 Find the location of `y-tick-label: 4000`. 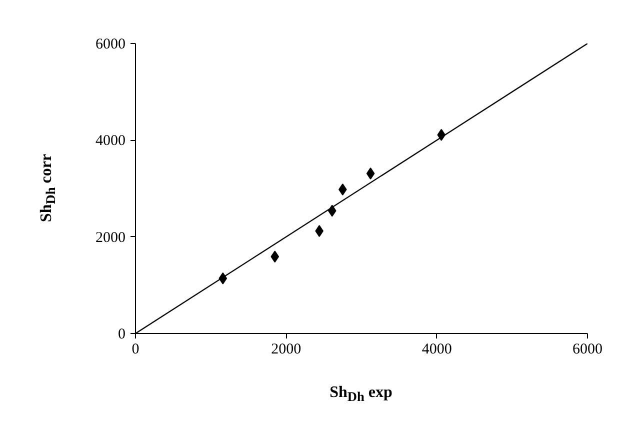

y-tick-label: 4000 is located at coordinates (111, 141).